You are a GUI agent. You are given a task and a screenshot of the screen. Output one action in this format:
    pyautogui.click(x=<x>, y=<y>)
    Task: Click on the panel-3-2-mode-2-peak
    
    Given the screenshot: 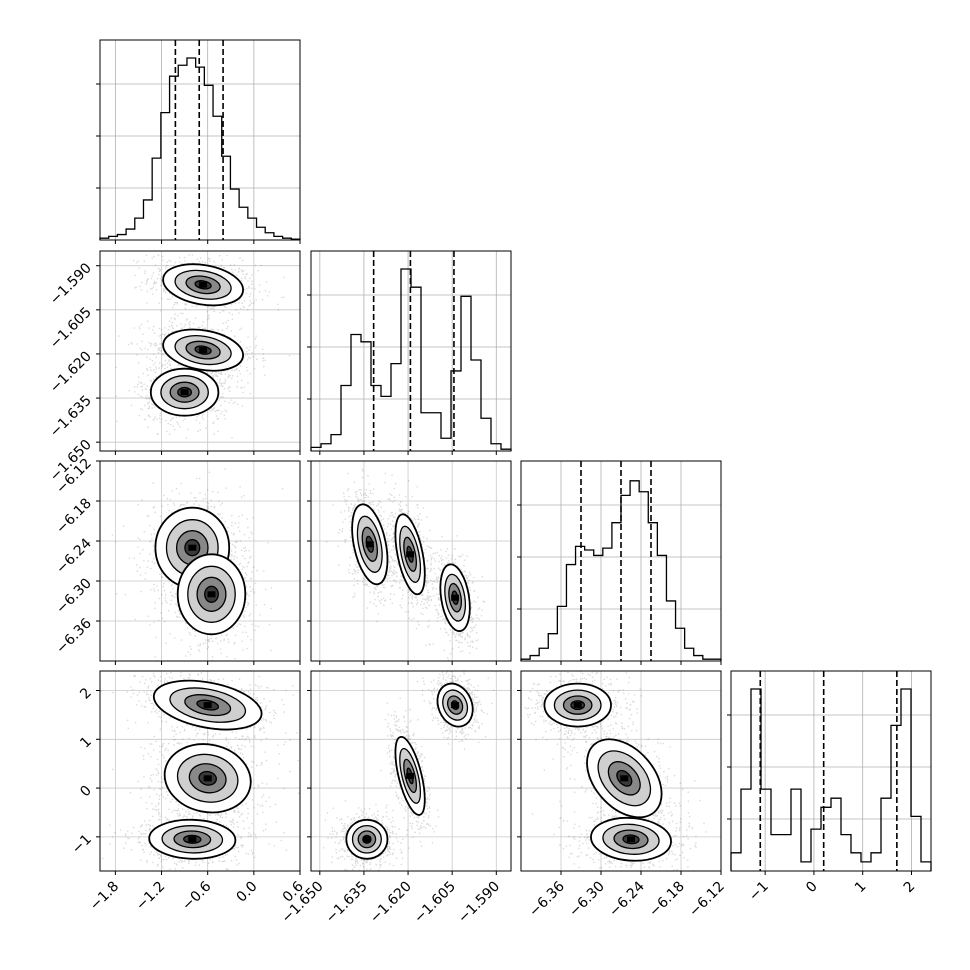 What is the action you would take?
    pyautogui.click(x=631, y=839)
    